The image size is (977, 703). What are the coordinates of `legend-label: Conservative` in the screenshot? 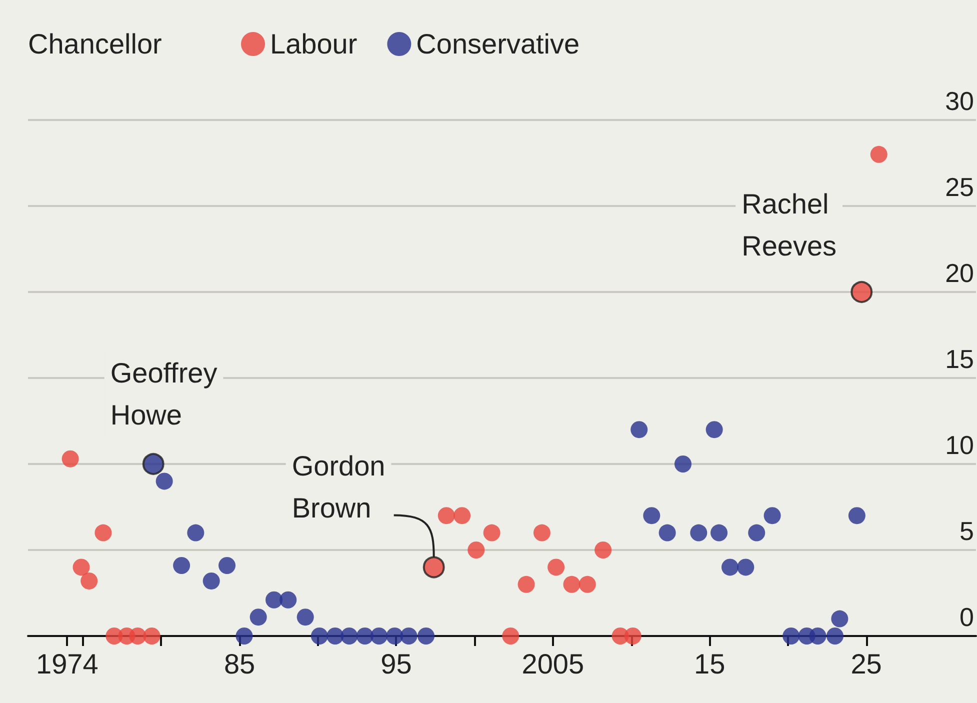 It's located at (498, 44).